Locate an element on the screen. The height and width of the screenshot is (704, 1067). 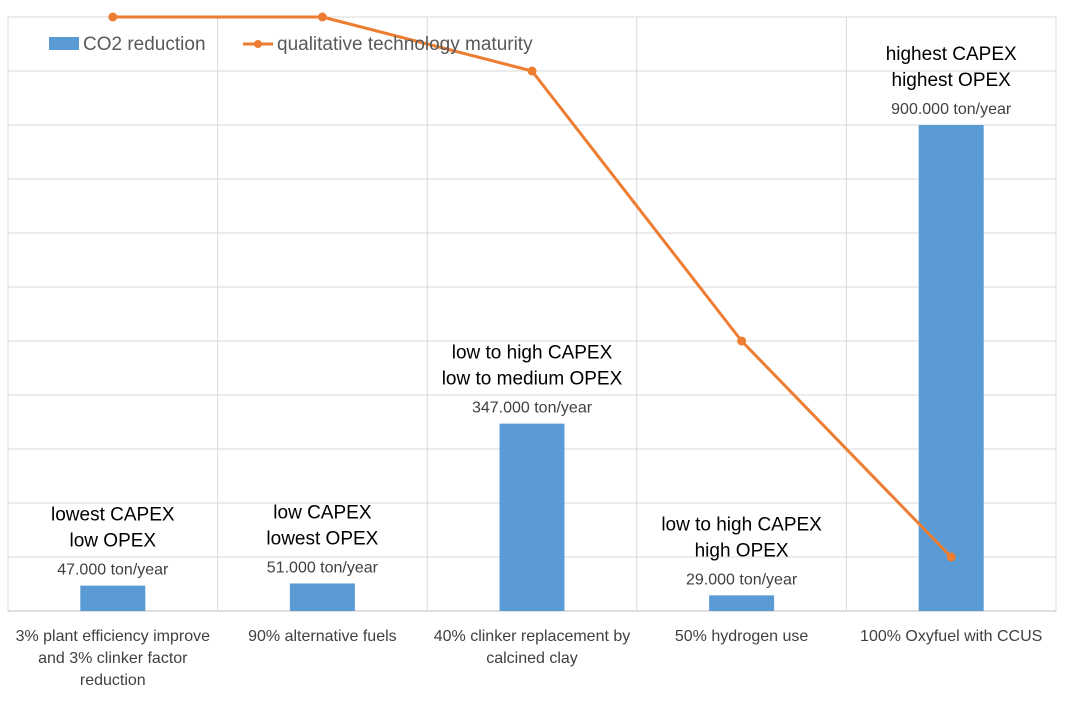
legend-marker-maturity is located at coordinates (258, 44).